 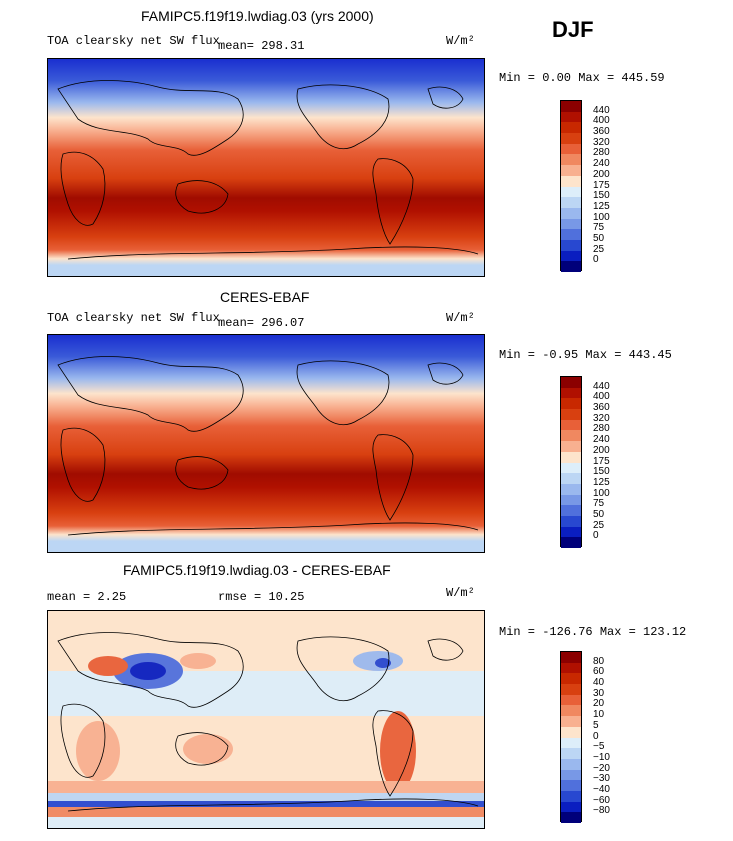 What do you see at coordinates (599, 747) in the screenshot?
I see `colorbar-tick-label: −5` at bounding box center [599, 747].